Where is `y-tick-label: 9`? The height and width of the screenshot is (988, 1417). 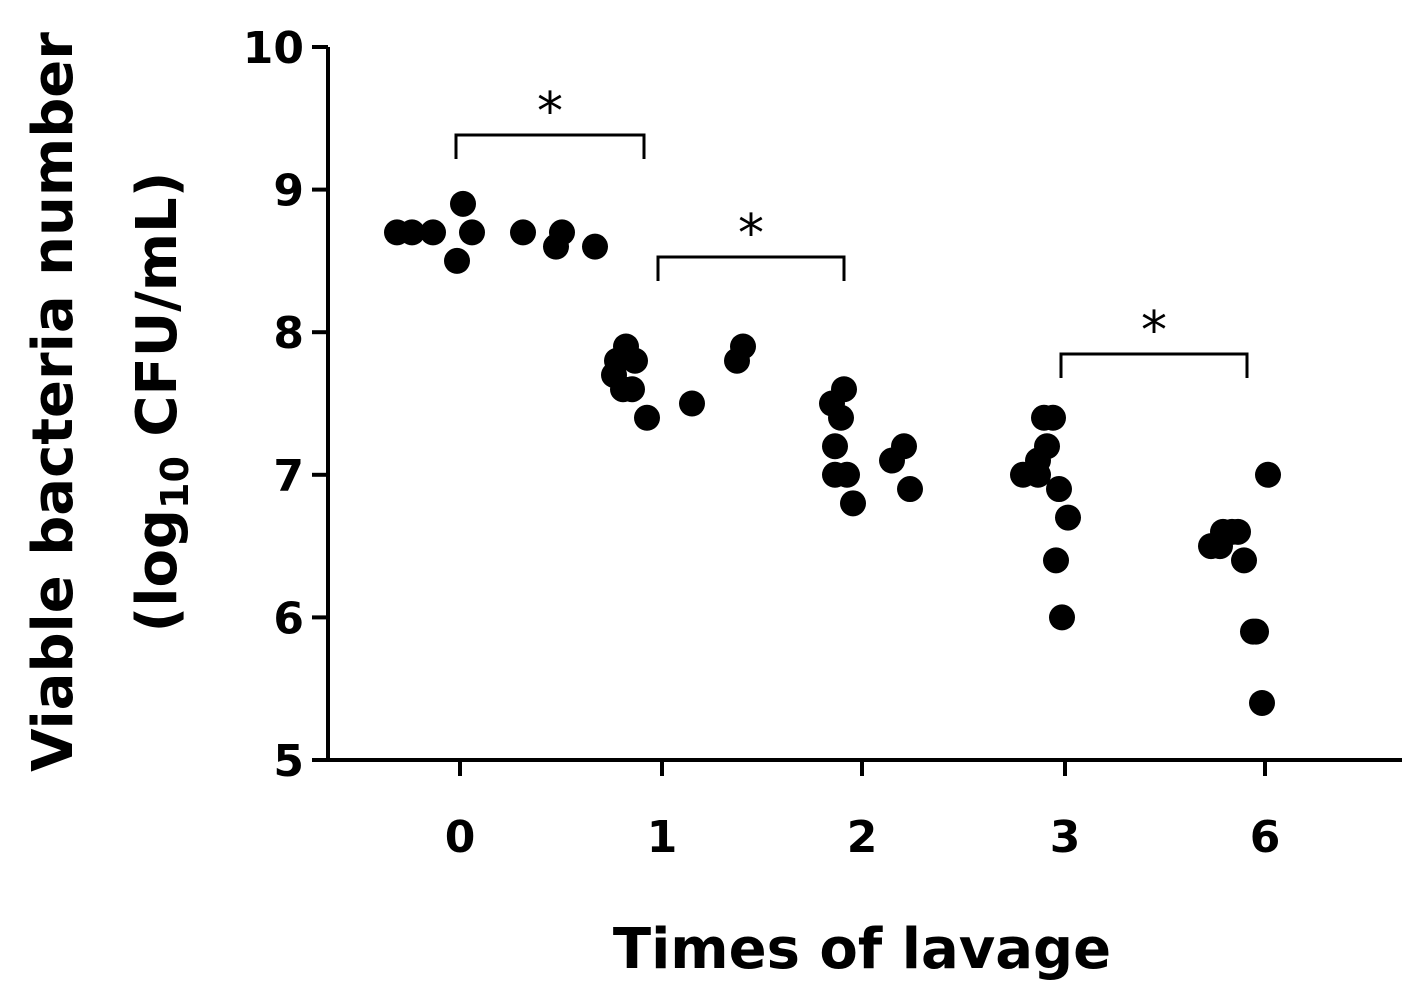 y-tick-label: 9 is located at coordinates (288, 191).